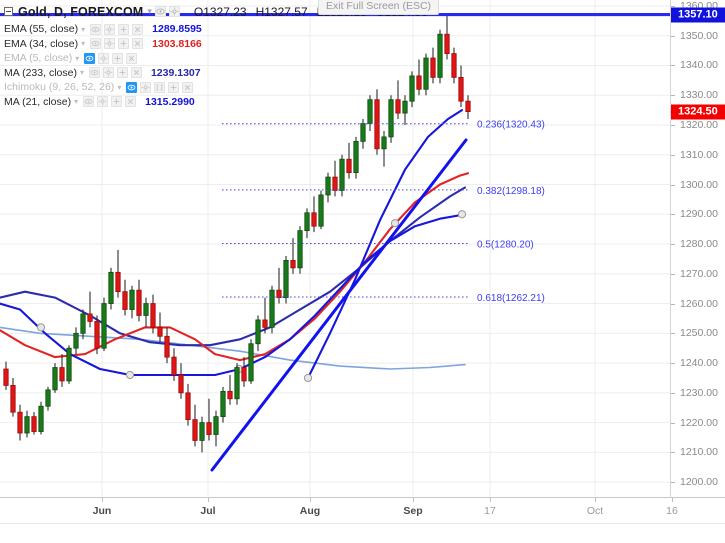 Image resolution: width=725 pixels, height=543 pixels. Describe the element at coordinates (103, 29) in the screenshot. I see `legend-row: EMA (55, close) ▾ 1289.8595` at that location.